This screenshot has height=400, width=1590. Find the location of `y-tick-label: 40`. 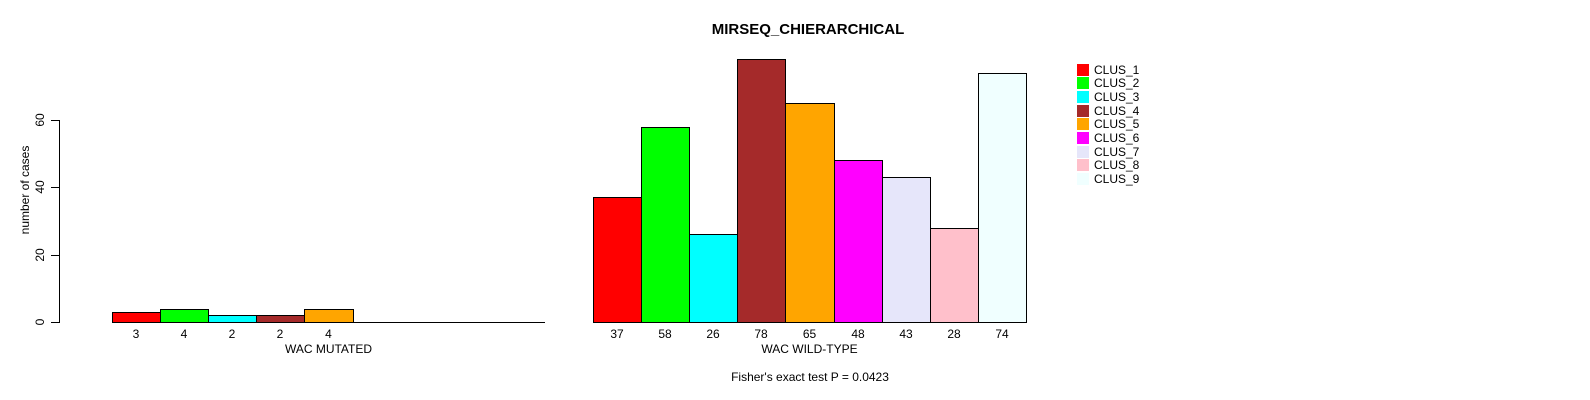

y-tick-label: 40 is located at coordinates (40, 187).